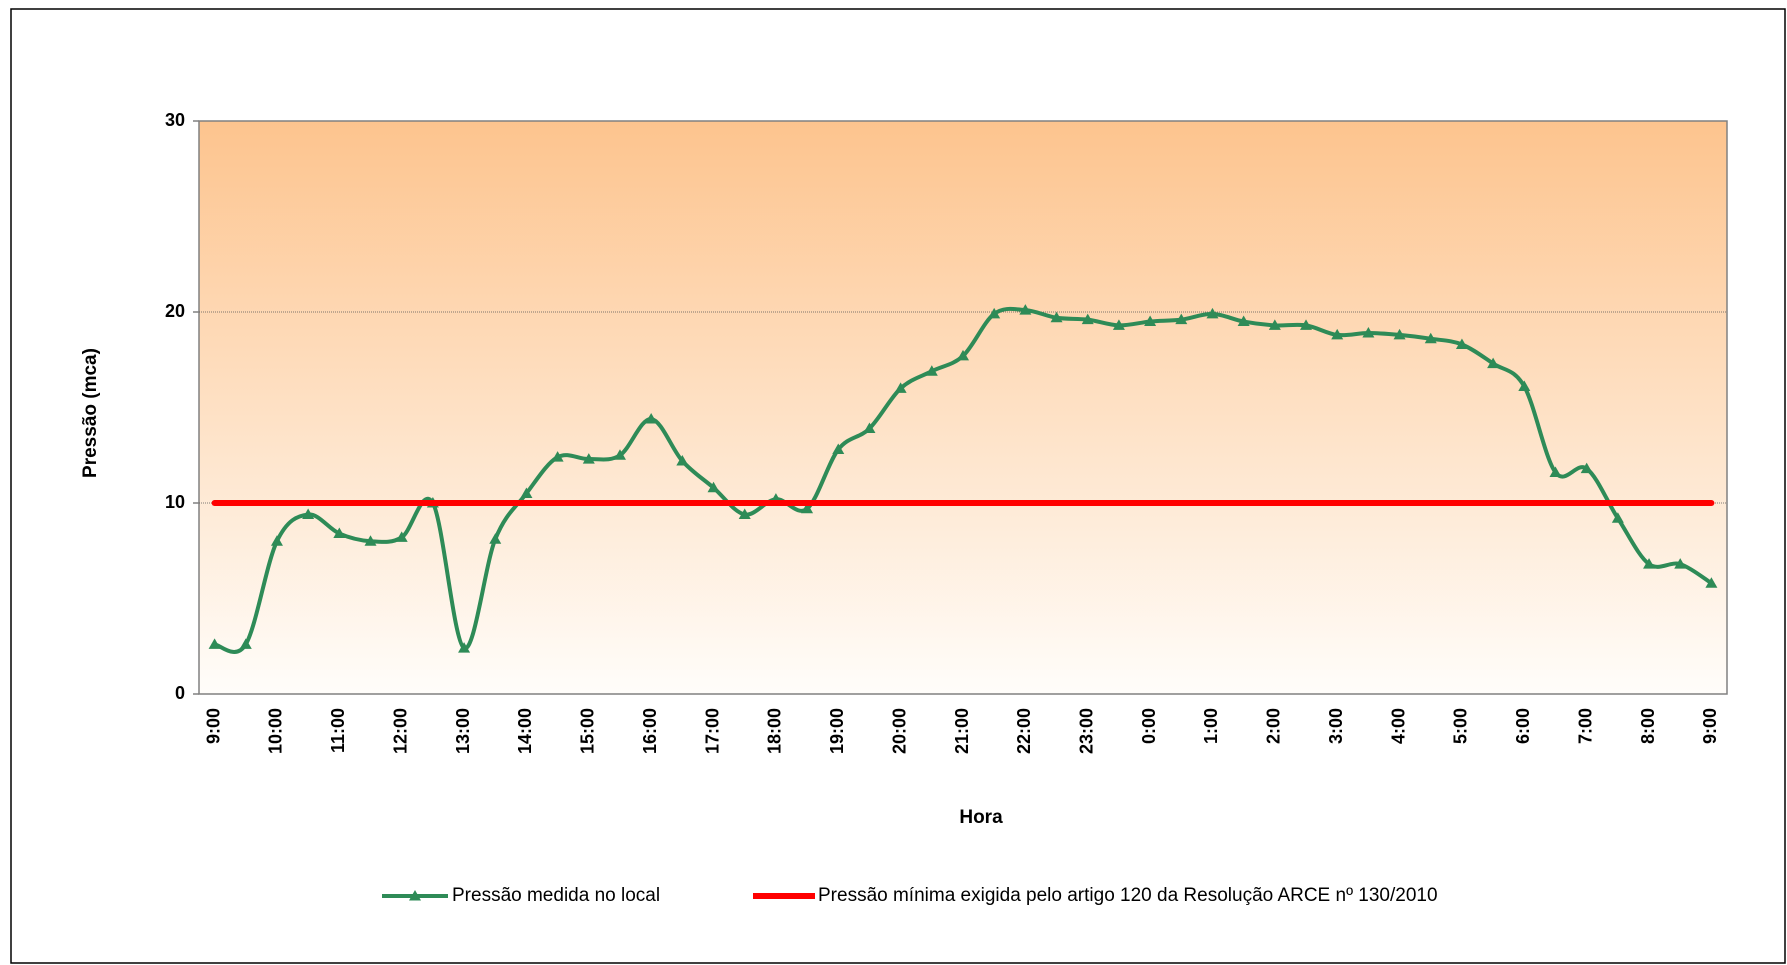 This screenshot has width=1787, height=965. I want to click on x-tick-label: 17:00, so click(712, 731).